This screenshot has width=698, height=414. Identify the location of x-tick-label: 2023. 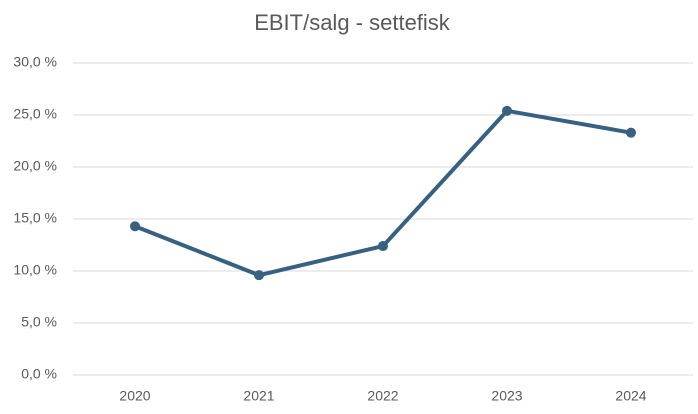
(506, 396).